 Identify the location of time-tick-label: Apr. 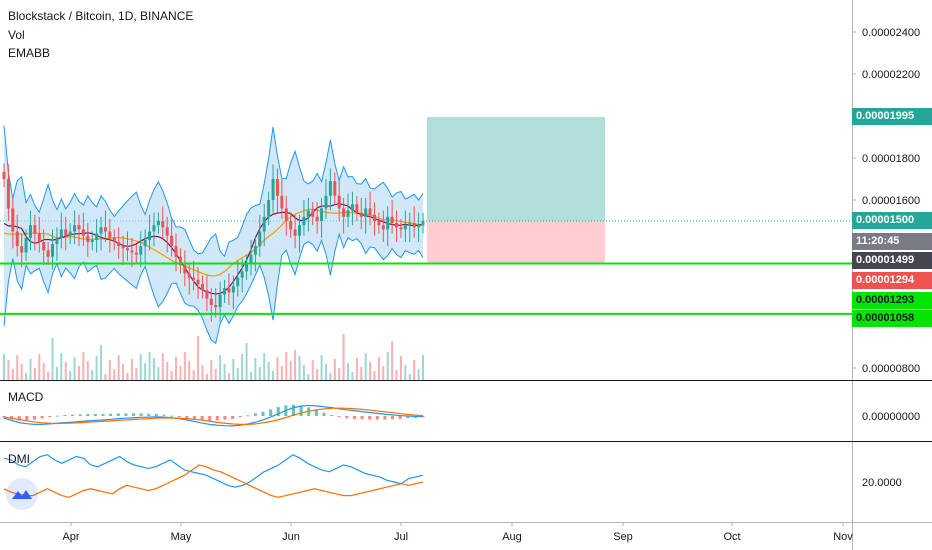
(70, 537).